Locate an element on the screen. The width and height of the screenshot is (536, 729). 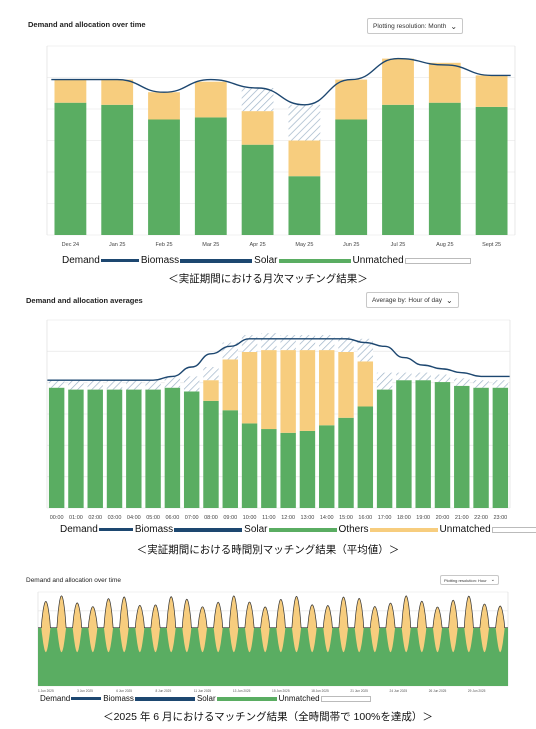
x-tick-label: 00:00 is located at coordinates (57, 518).